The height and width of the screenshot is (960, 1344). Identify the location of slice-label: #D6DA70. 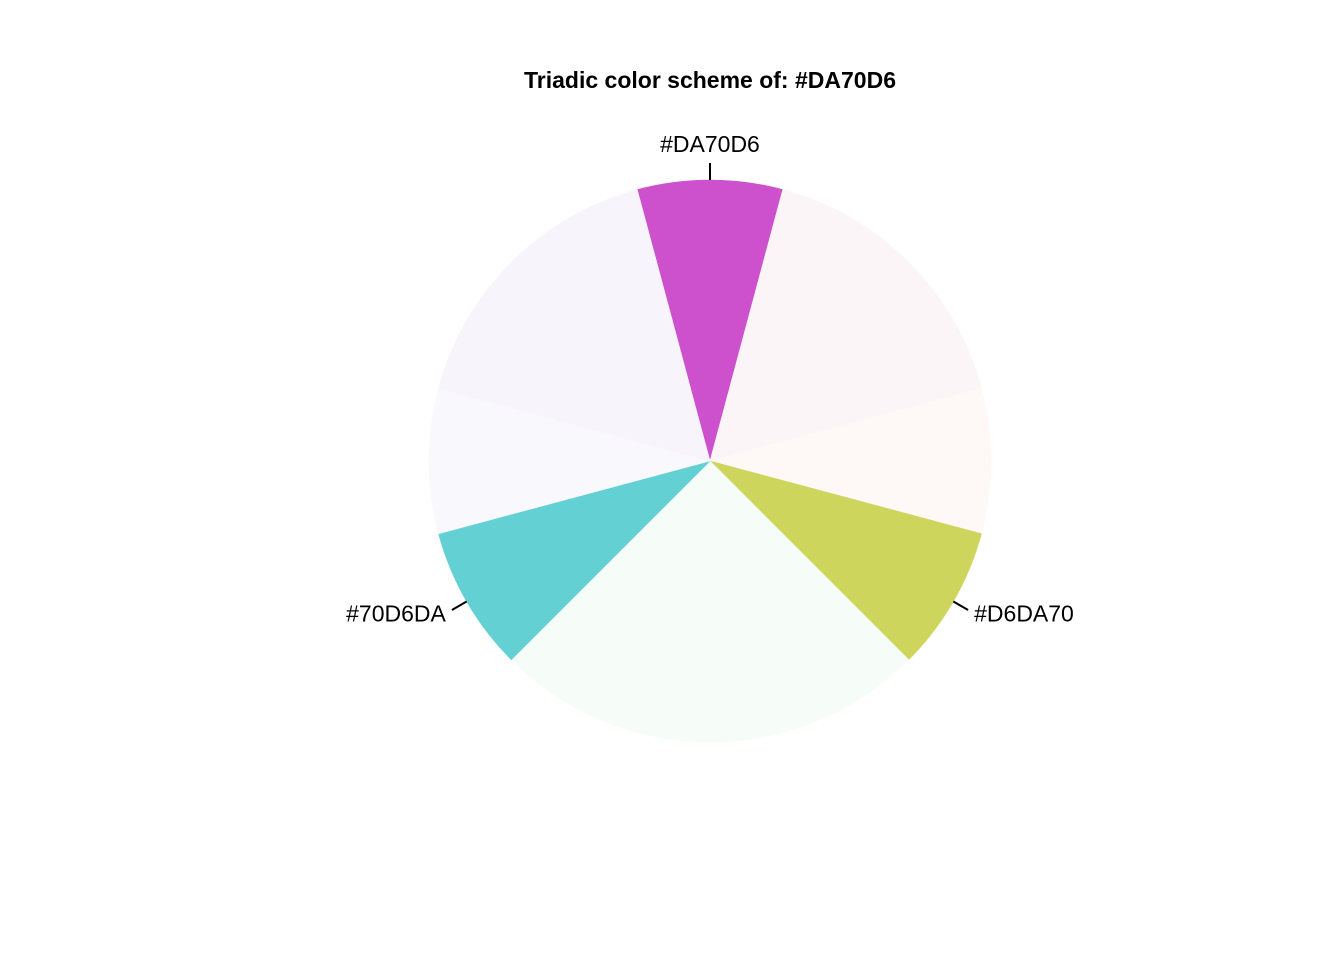
(1024, 614).